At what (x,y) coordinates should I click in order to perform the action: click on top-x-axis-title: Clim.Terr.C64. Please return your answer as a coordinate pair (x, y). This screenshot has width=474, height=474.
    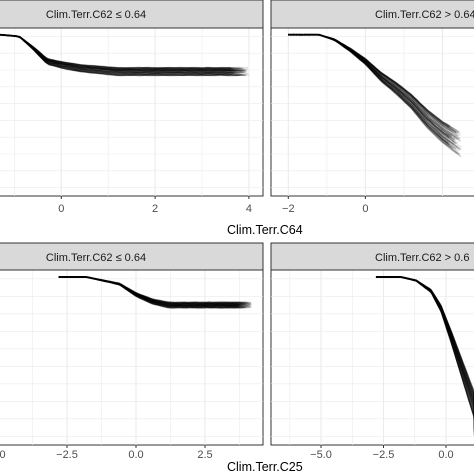
    Looking at the image, I should click on (265, 230).